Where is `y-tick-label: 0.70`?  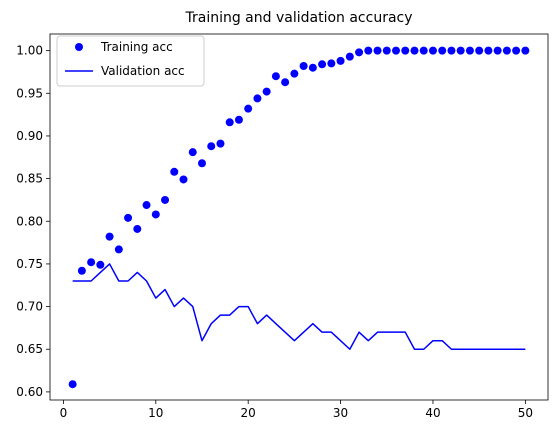
y-tick-label: 0.70 is located at coordinates (29, 307).